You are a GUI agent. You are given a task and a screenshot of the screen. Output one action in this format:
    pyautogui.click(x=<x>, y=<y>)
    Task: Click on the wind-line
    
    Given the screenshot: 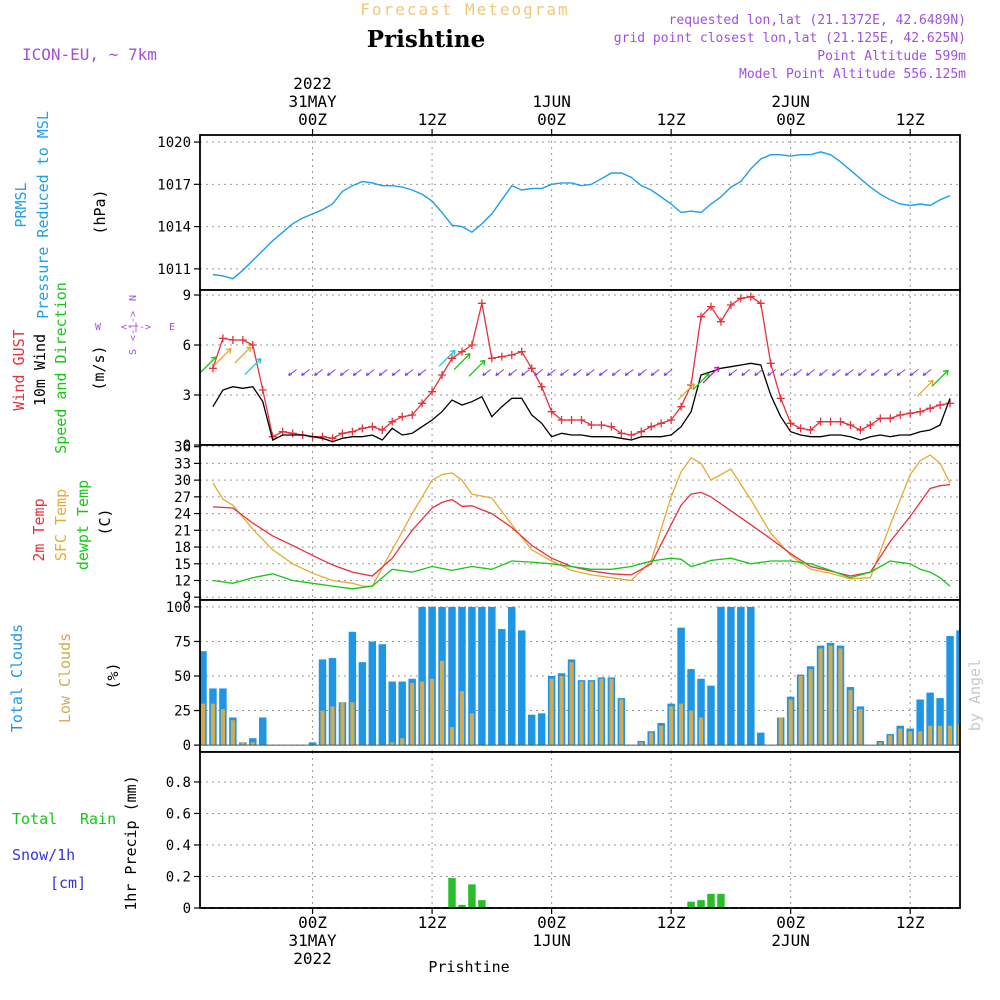 What is the action you would take?
    pyautogui.click(x=581, y=402)
    